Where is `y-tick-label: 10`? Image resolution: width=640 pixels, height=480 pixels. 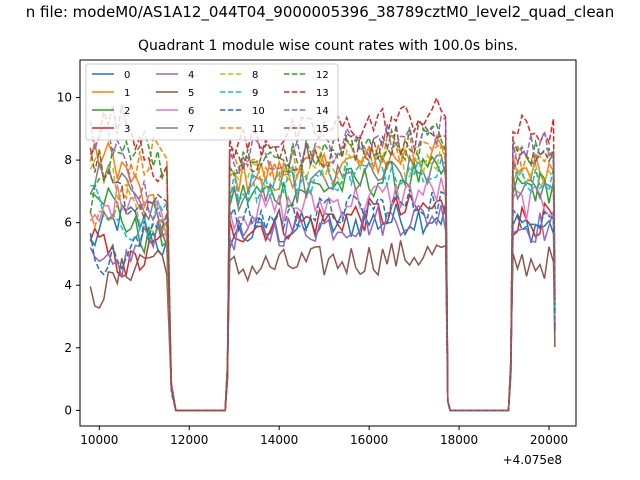
y-tick-label: 10 is located at coordinates (64, 98).